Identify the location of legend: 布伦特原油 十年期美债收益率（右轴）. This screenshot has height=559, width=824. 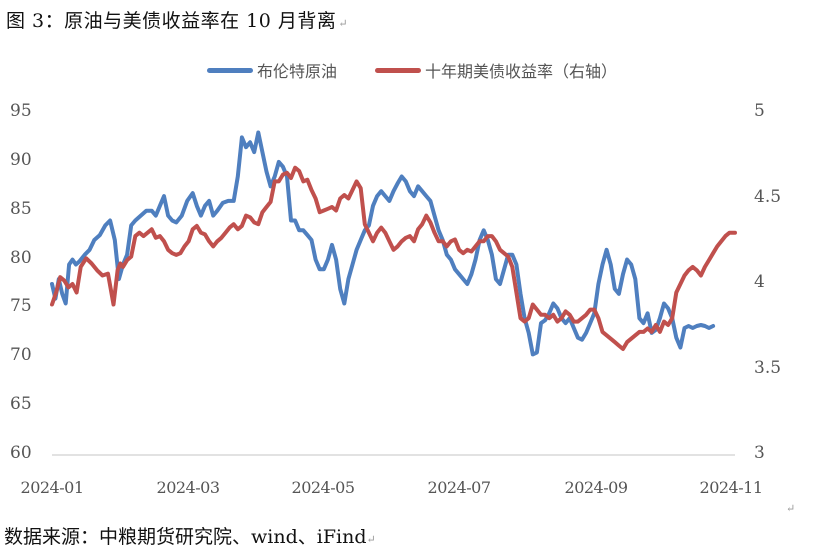
(412, 70).